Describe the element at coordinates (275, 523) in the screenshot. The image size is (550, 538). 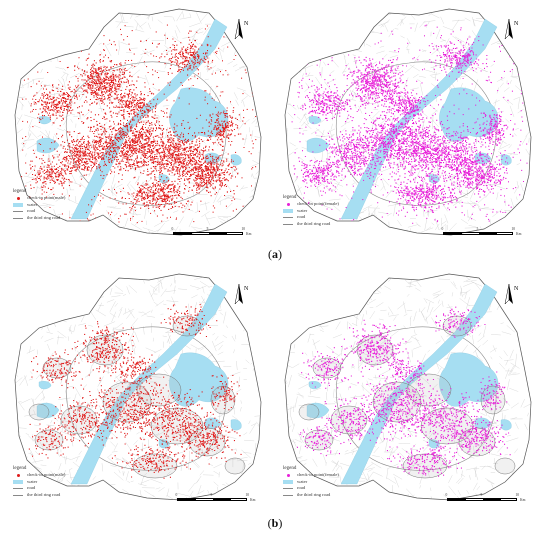
I see `caption-b: (b)` at that location.